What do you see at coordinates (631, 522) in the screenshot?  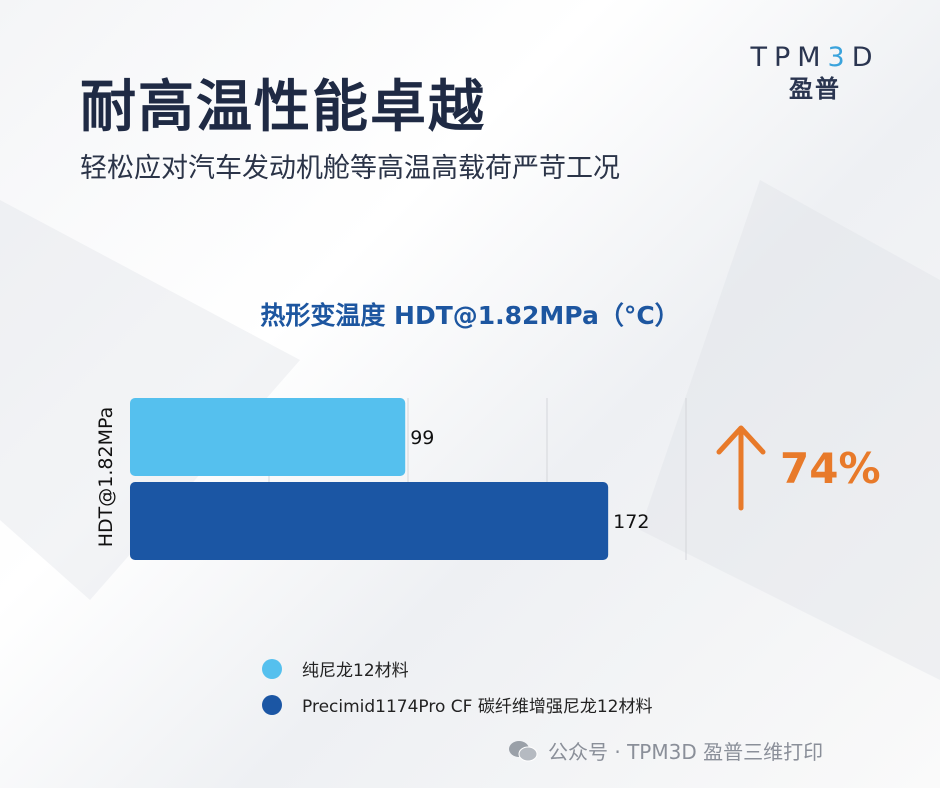 I see `data-label: 172` at bounding box center [631, 522].